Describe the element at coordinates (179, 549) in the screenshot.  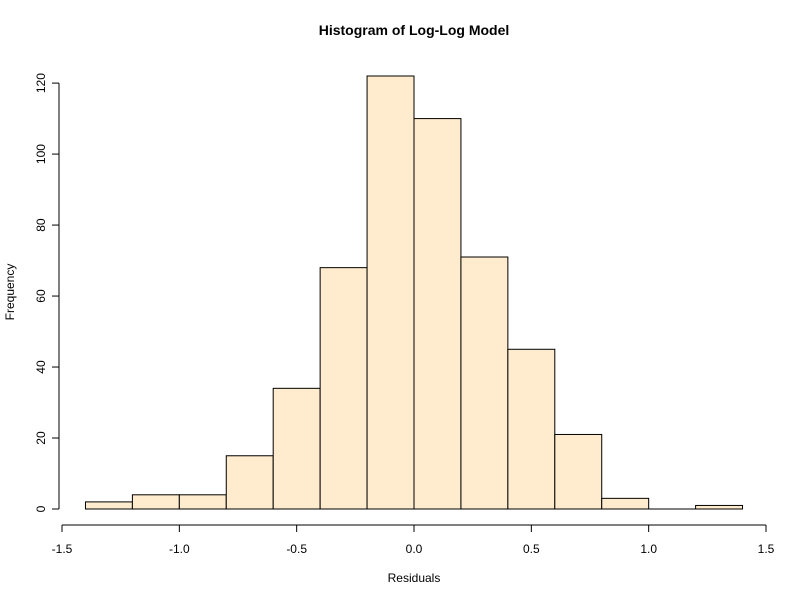
I see `x-tick-label: -1.0` at that location.